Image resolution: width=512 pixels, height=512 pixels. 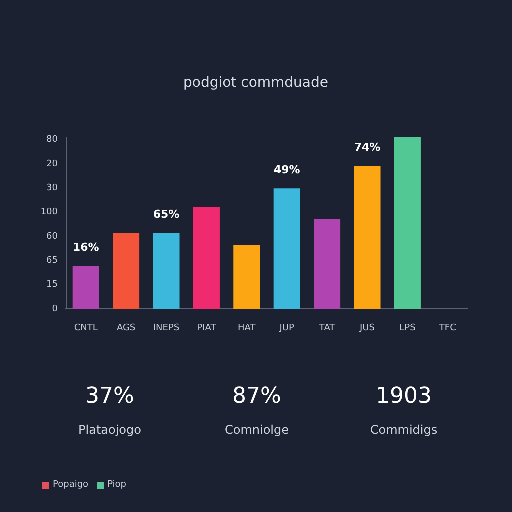 What do you see at coordinates (404, 397) in the screenshot?
I see `text: 1903` at bounding box center [404, 397].